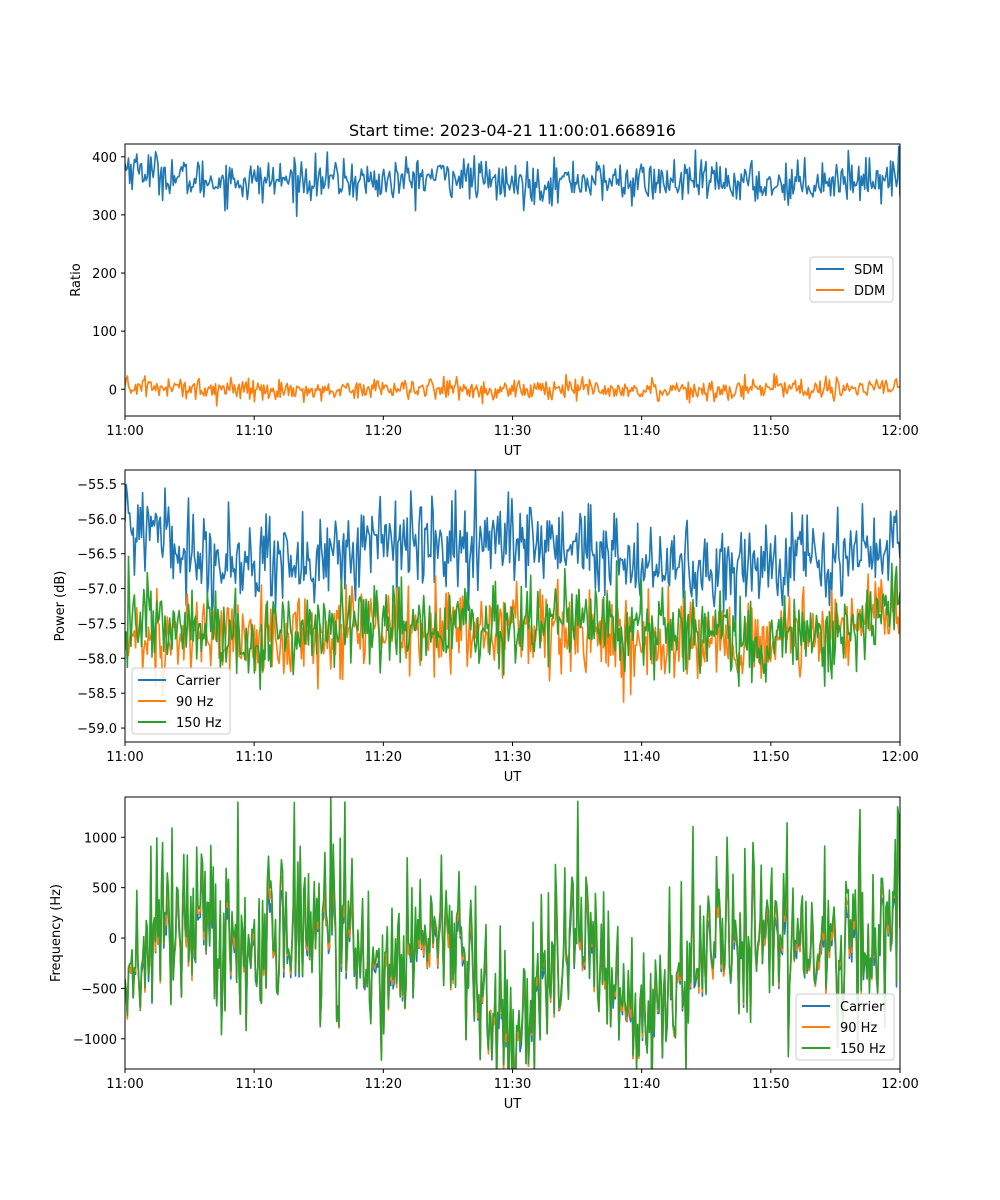 This screenshot has width=1000, height=1200. Describe the element at coordinates (97, 485) in the screenshot. I see `y-tick-label: −55.5` at that location.